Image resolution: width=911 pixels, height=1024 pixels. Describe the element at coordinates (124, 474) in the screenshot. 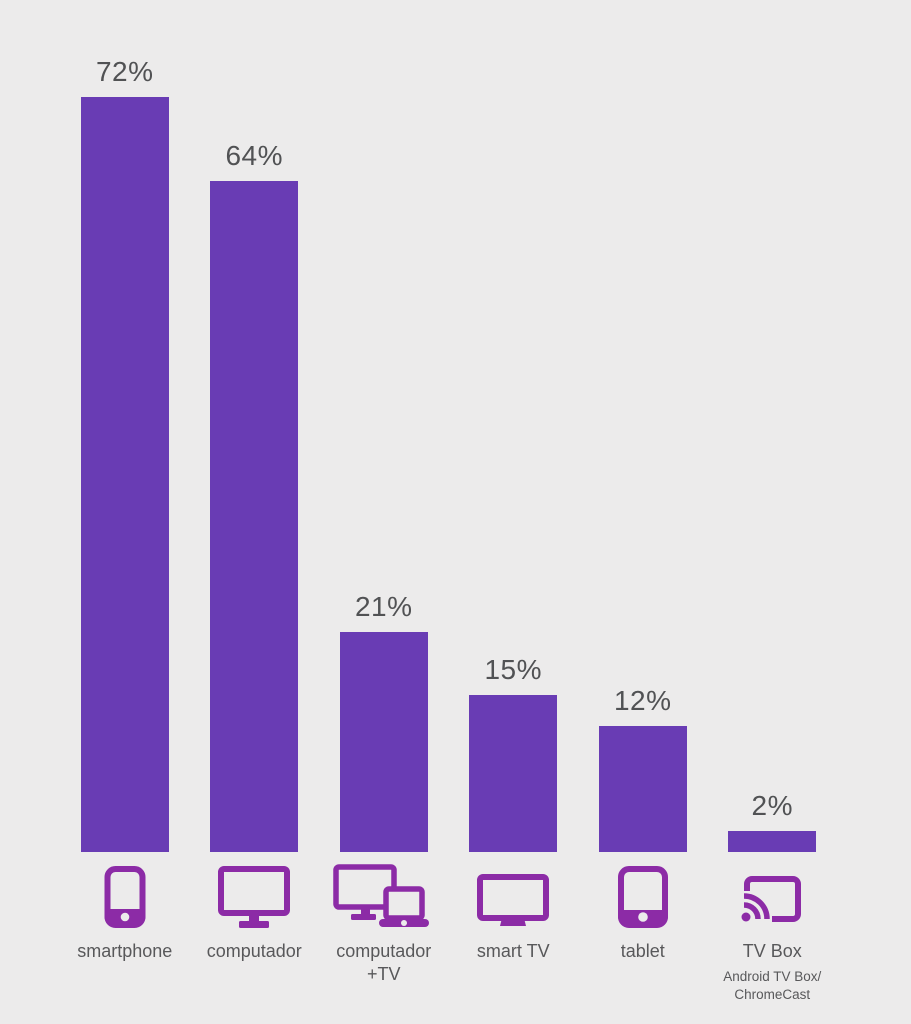

I see `bar-smartphone` at that location.